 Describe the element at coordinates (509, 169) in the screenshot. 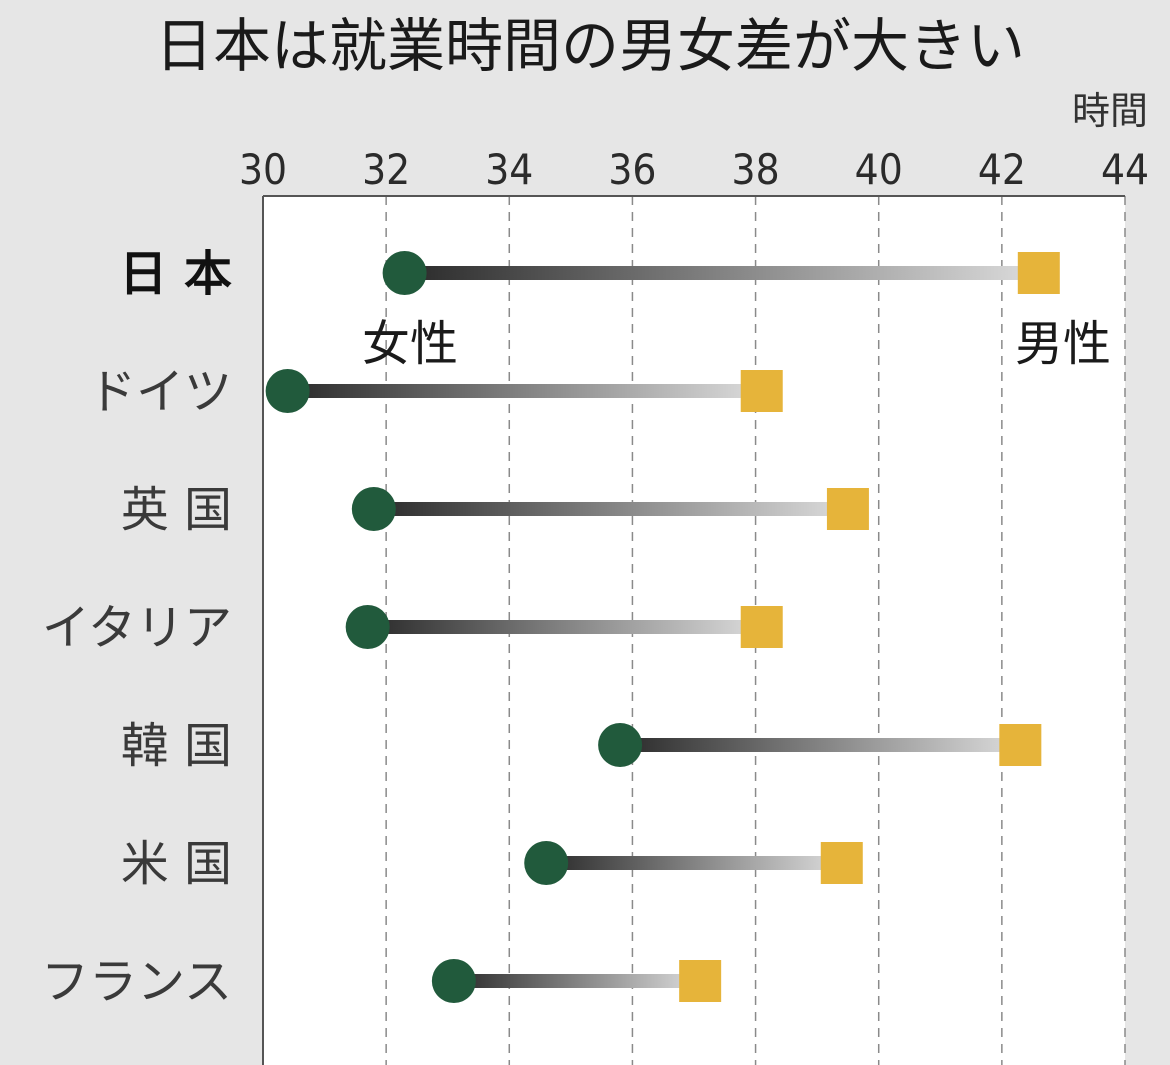

I see `tick-label-34: 34` at that location.